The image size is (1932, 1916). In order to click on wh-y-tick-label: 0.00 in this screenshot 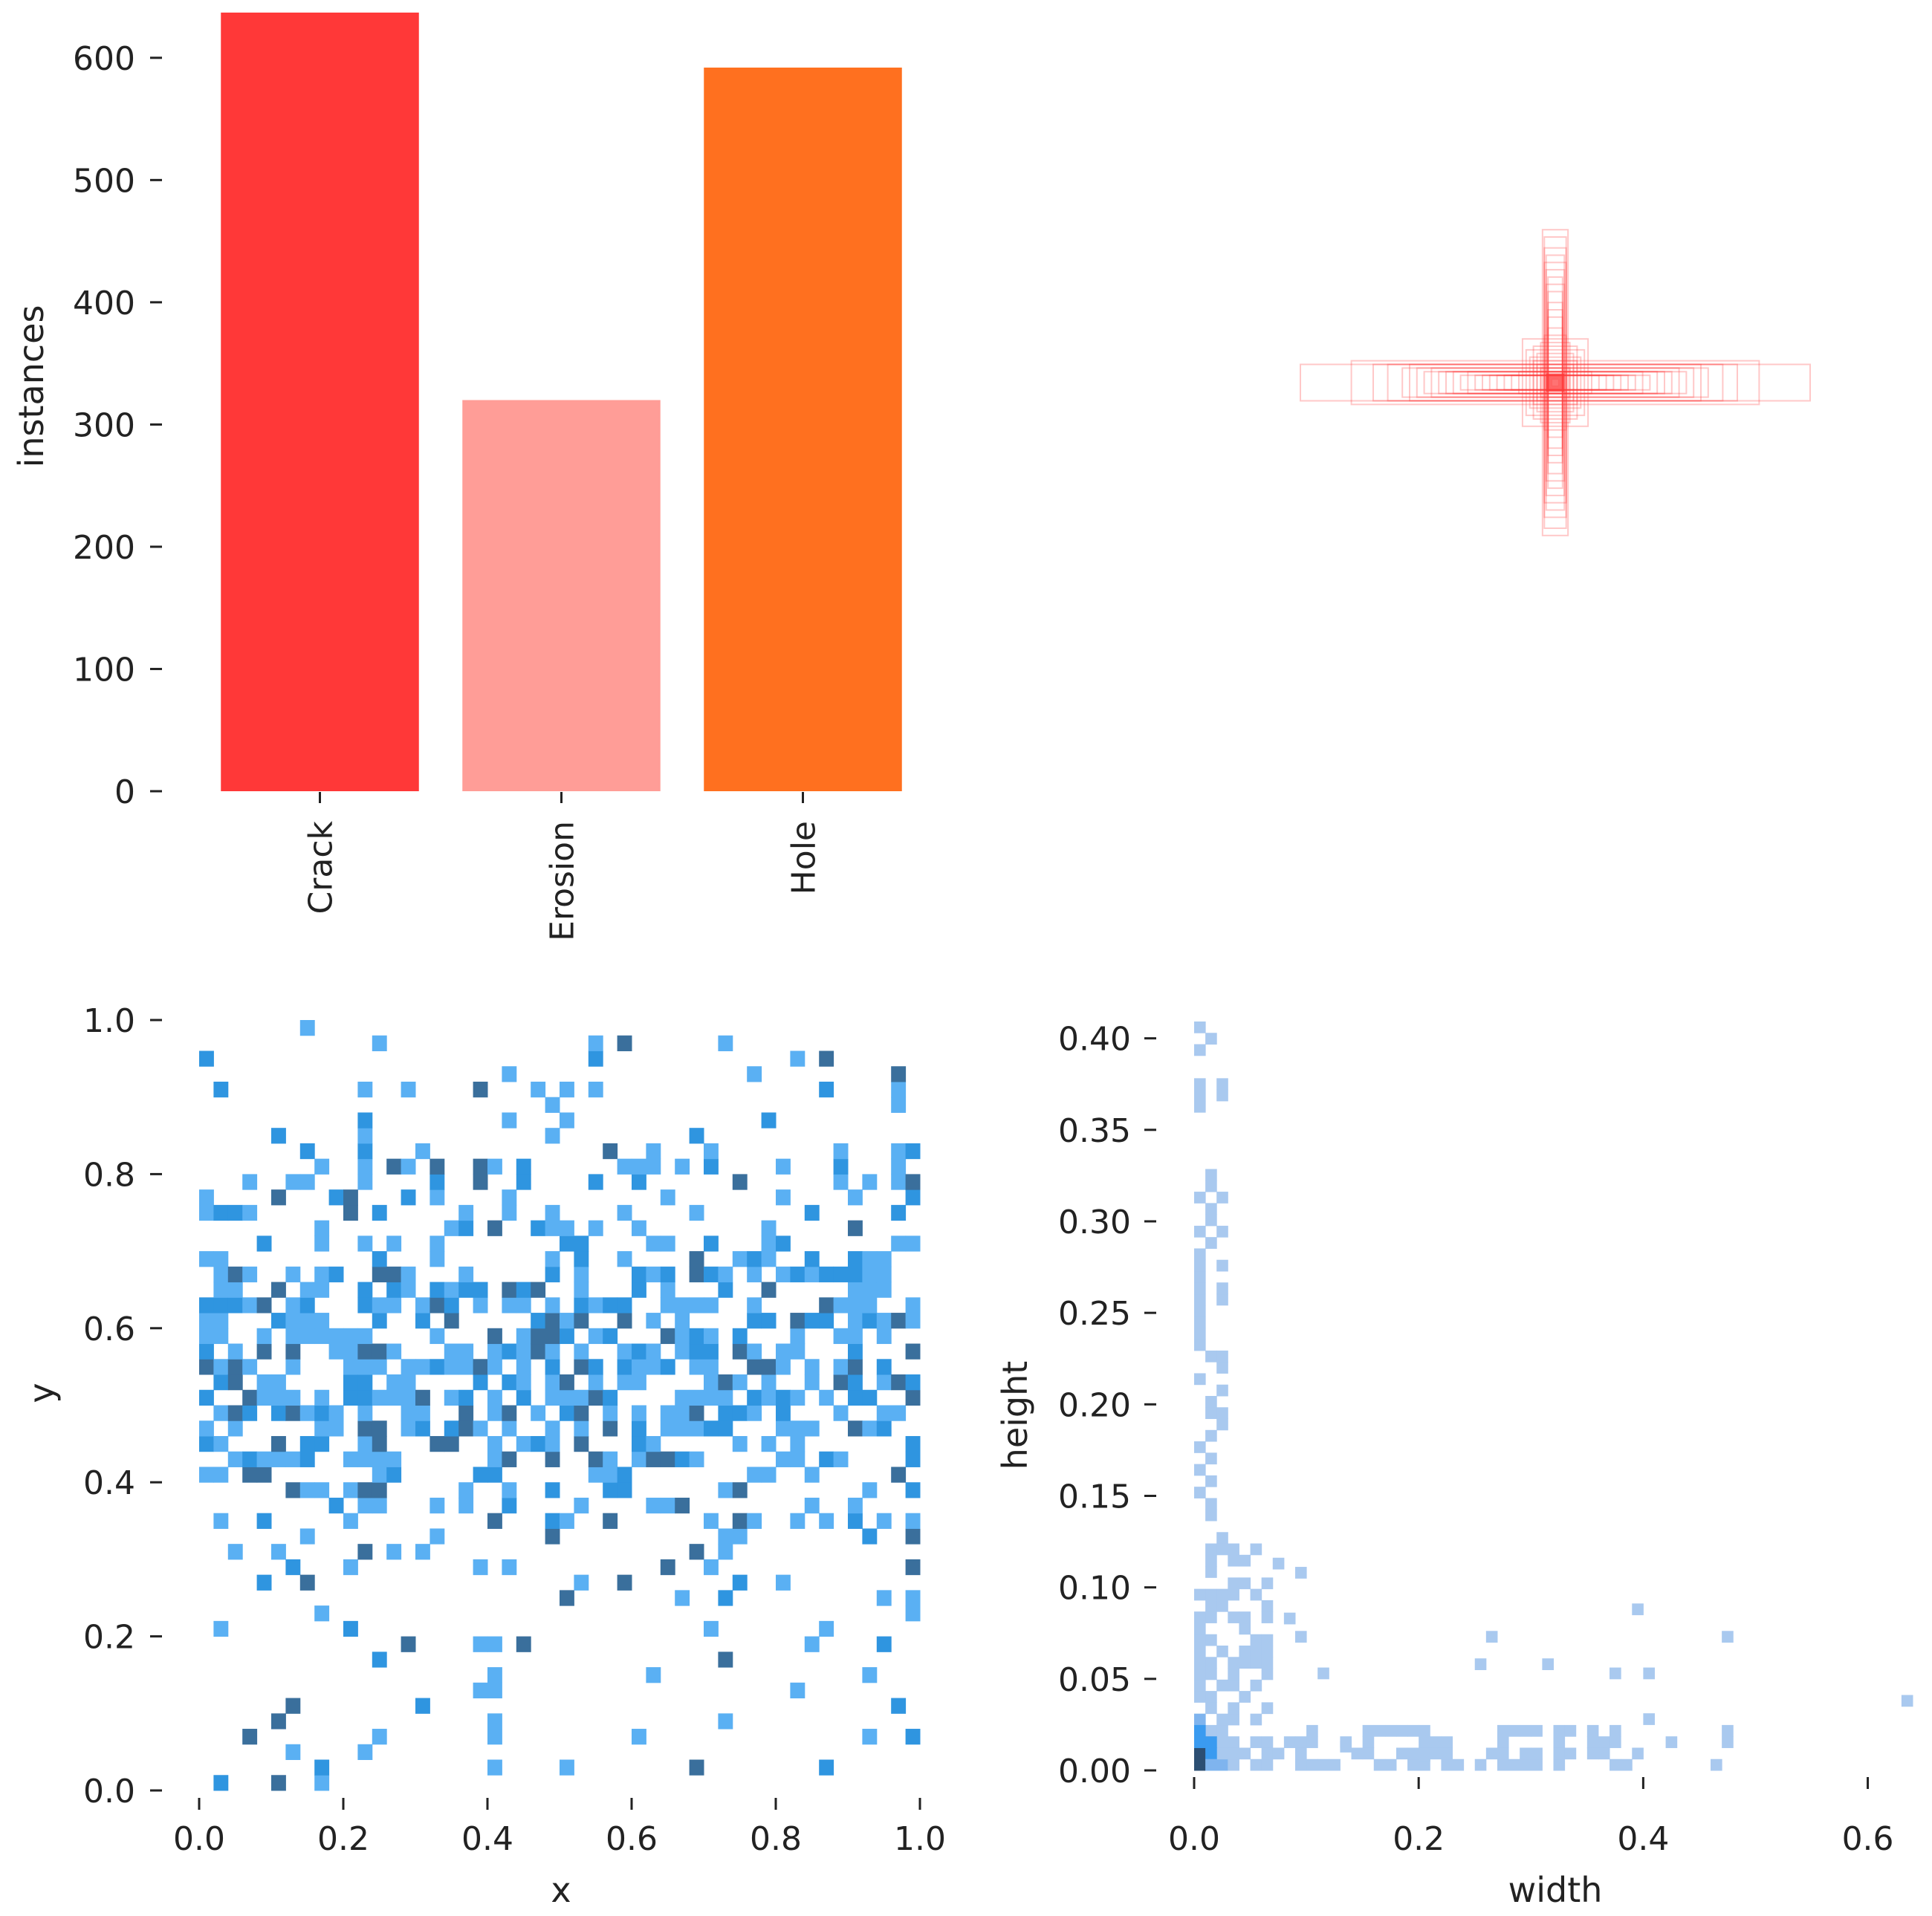, I will do `click(1094, 1771)`.